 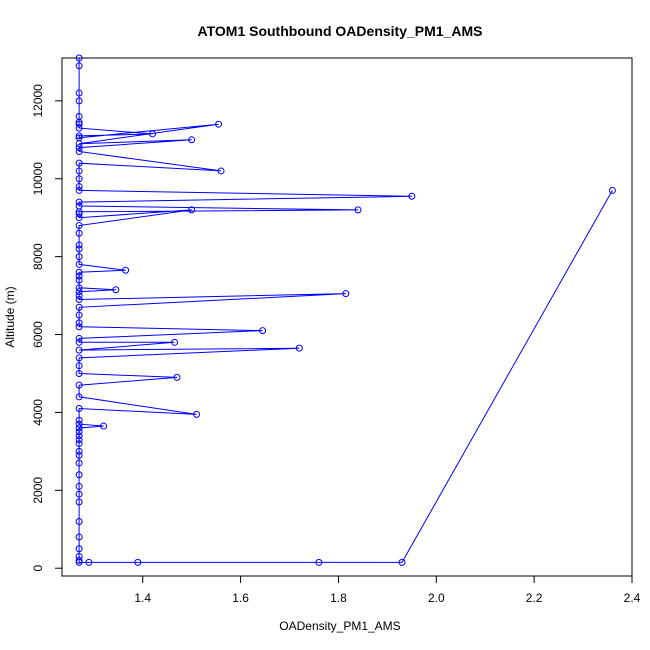 I want to click on x-axis-label: OADensity_PM1_AMS, so click(x=339, y=626).